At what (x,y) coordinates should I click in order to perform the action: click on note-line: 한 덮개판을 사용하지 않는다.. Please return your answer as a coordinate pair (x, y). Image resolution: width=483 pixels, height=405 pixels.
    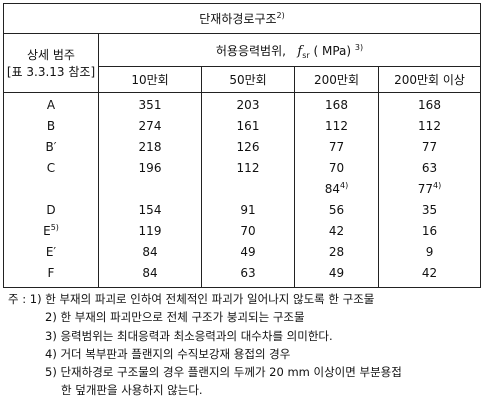
    Looking at the image, I should click on (132, 390).